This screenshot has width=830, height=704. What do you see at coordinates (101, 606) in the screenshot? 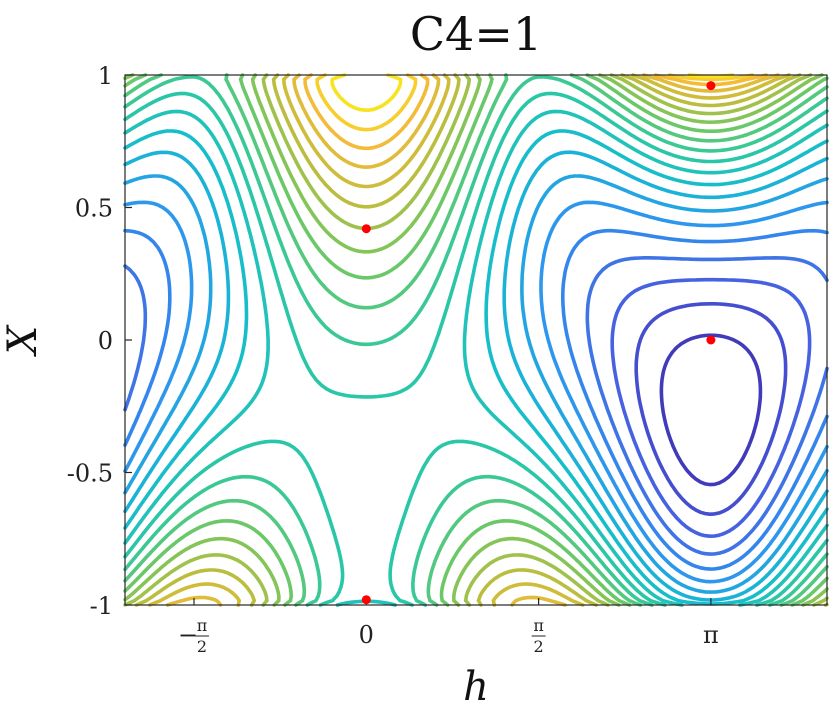
I see `y-tick-label-4: -1` at bounding box center [101, 606].